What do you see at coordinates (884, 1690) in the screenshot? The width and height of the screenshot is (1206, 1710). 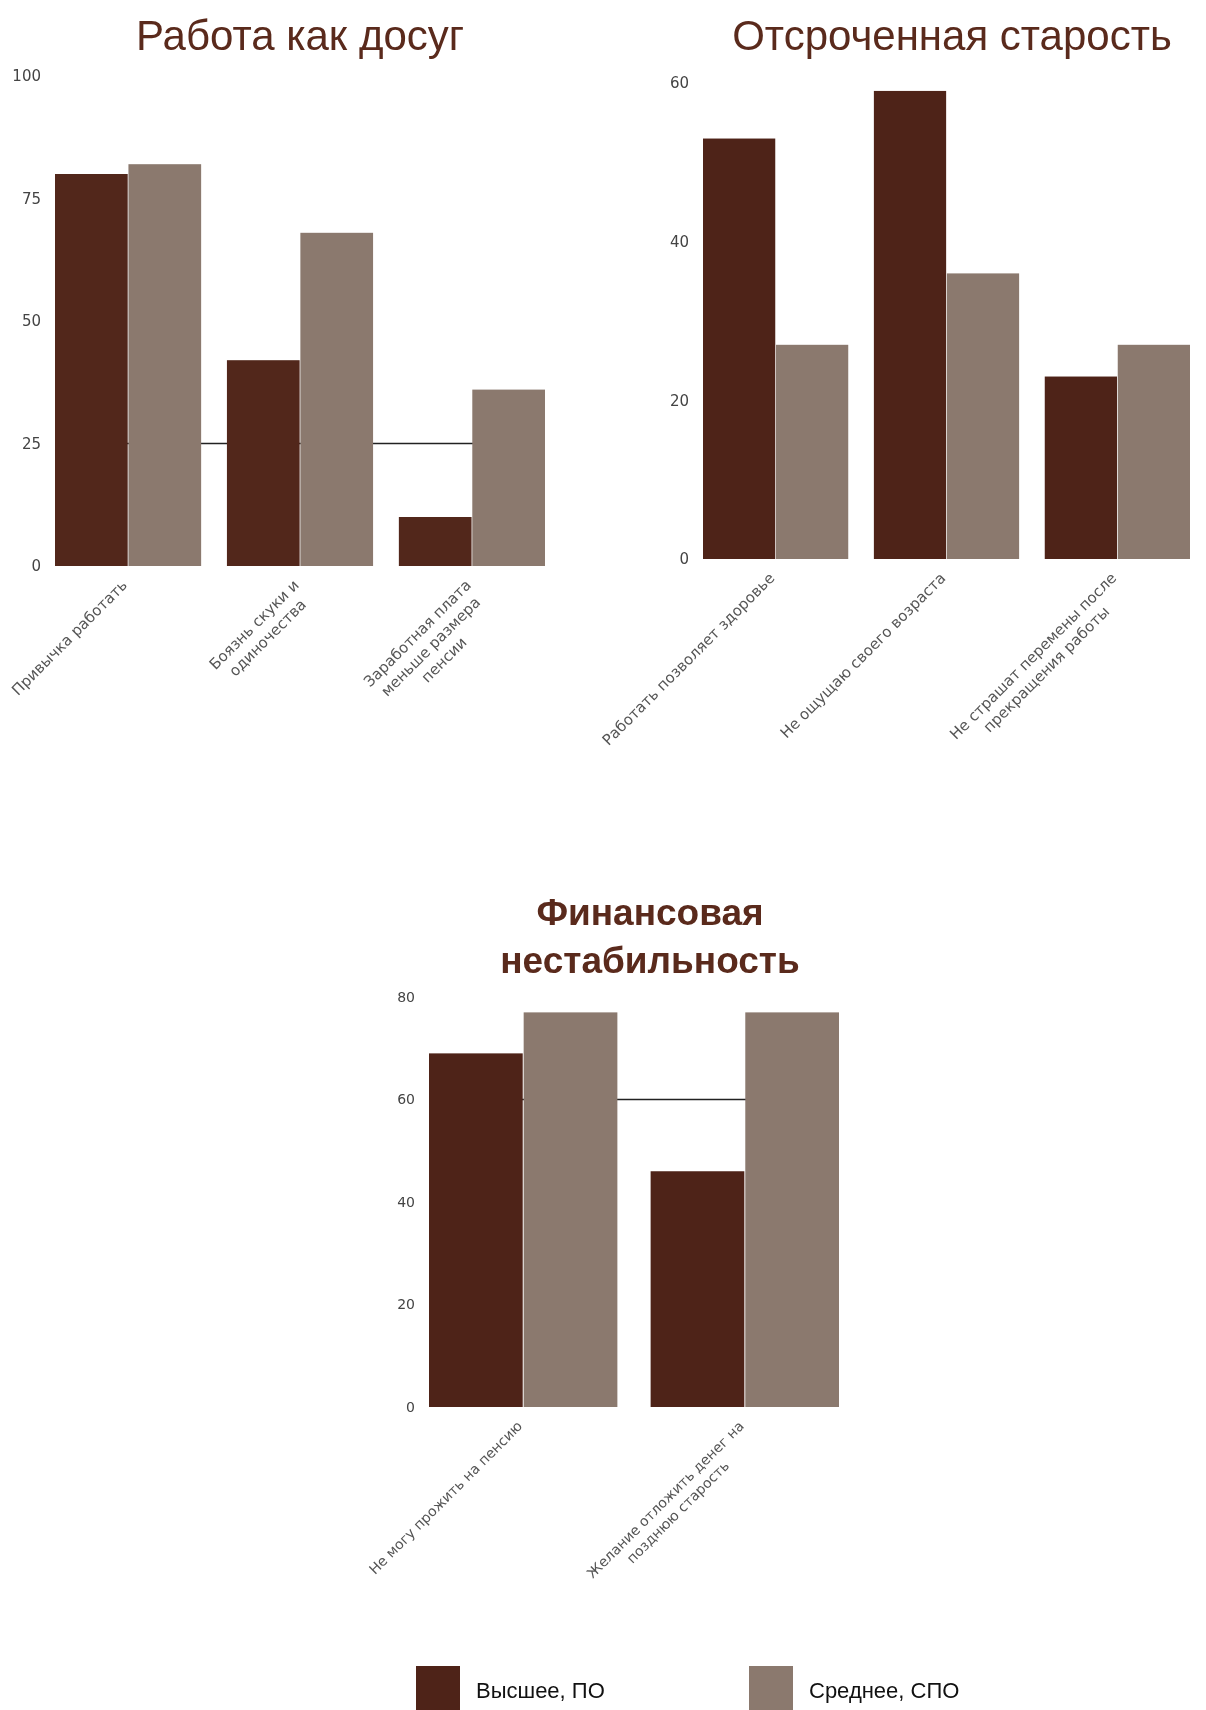 I see `legend-label: Среднее, СПО` at bounding box center [884, 1690].